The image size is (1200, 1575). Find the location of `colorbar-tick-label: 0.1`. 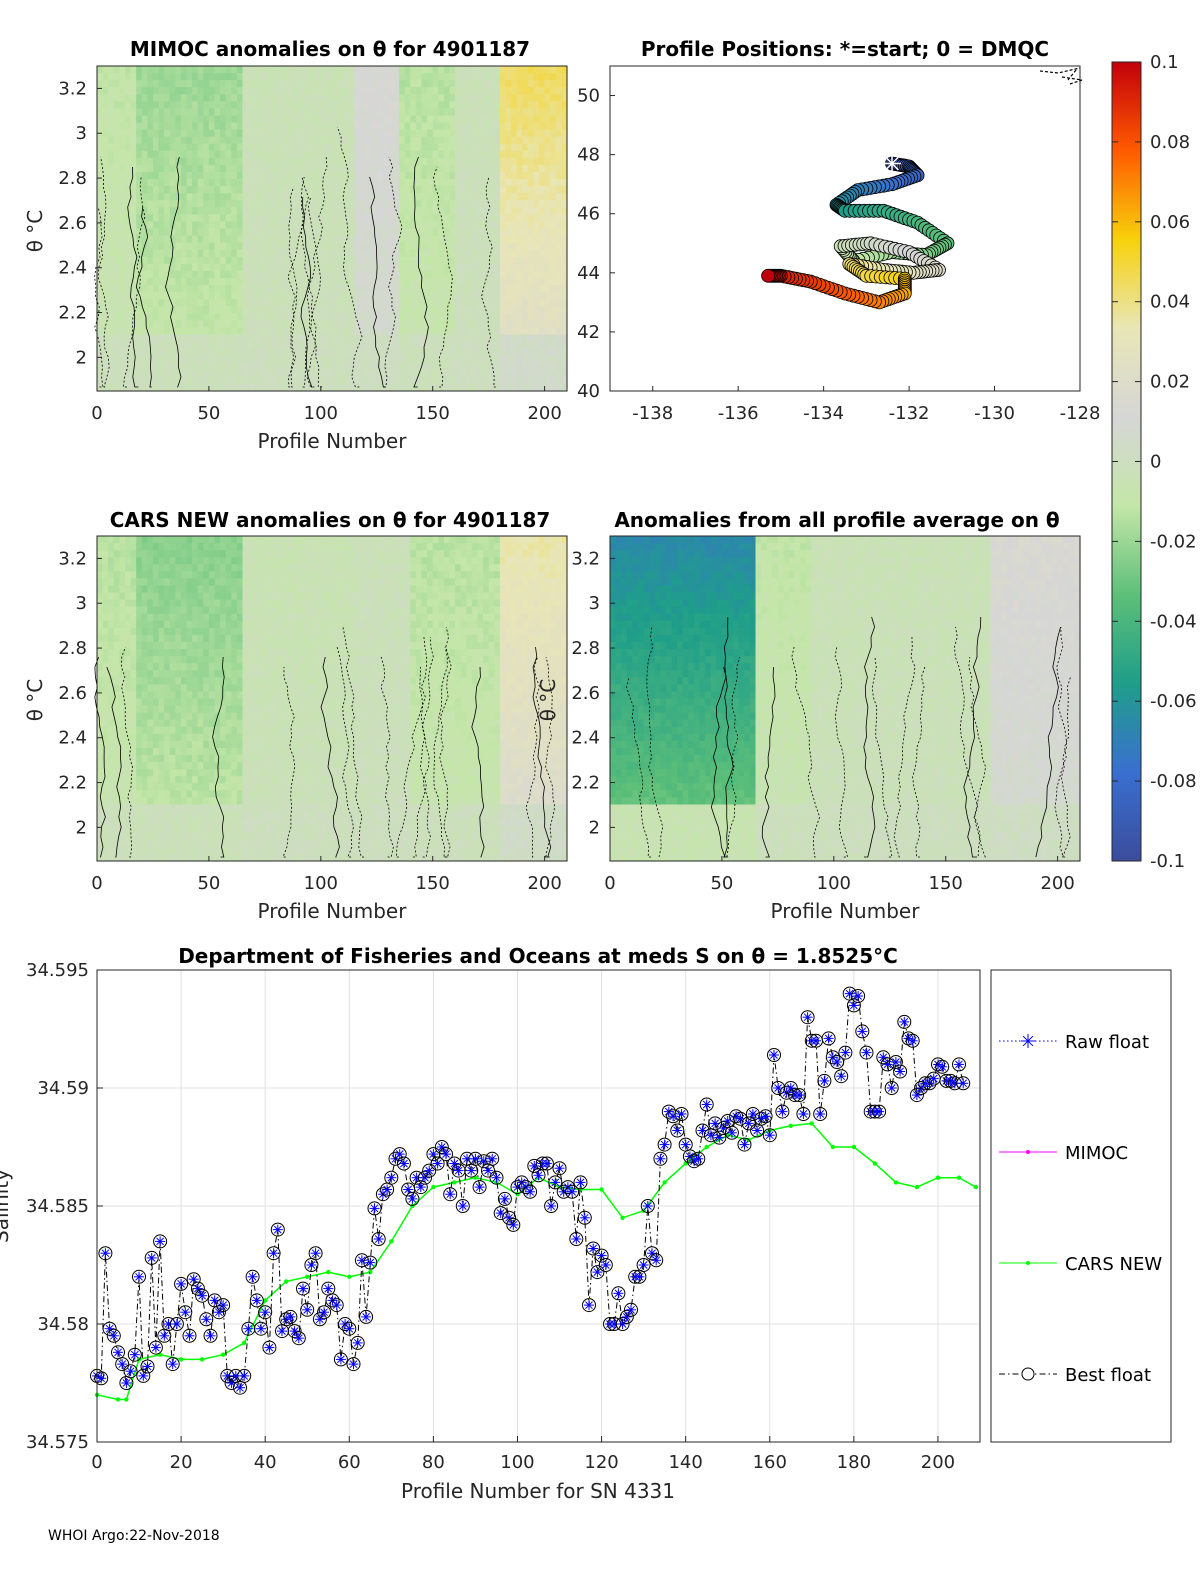

colorbar-tick-label: 0.1 is located at coordinates (1164, 62).